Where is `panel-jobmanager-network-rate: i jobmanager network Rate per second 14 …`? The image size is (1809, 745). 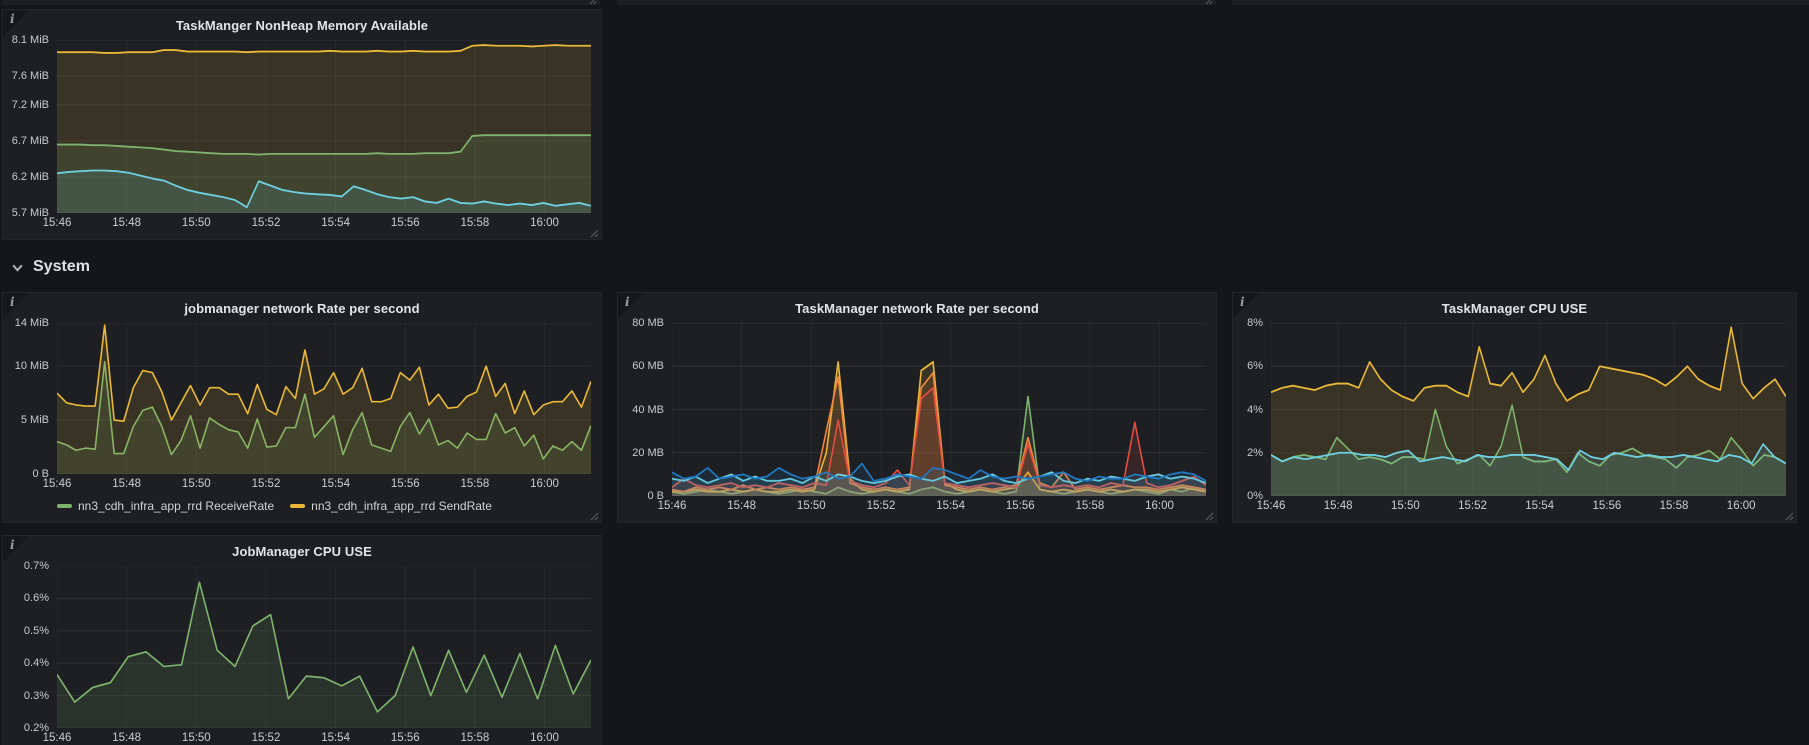 panel-jobmanager-network-rate: i jobmanager network Rate per second 14 … is located at coordinates (302, 407).